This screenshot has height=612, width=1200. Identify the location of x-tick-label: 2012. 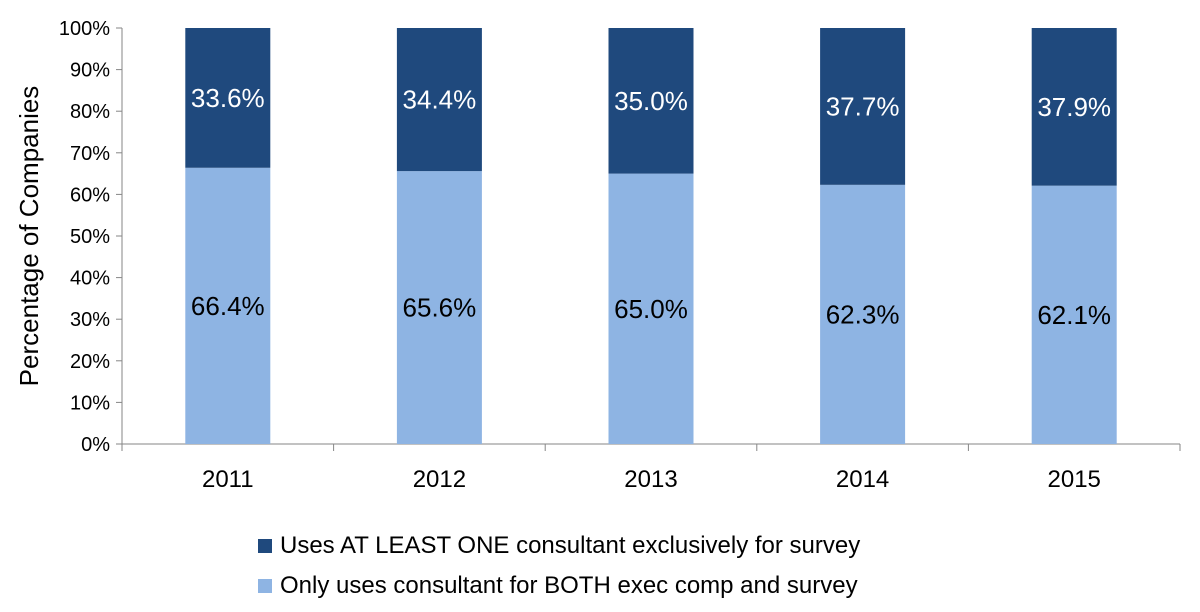
(439, 479).